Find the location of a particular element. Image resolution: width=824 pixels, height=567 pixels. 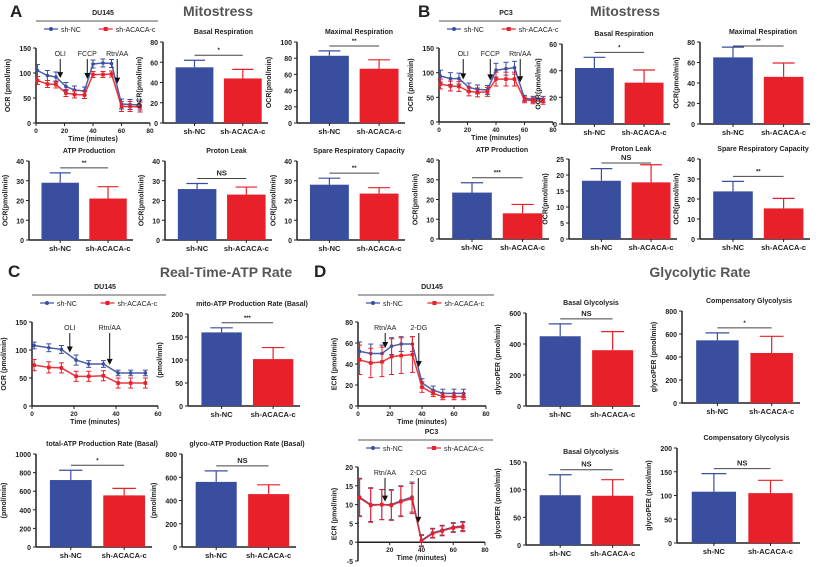

y-tick-label: 10 is located at coordinates (288, 221).